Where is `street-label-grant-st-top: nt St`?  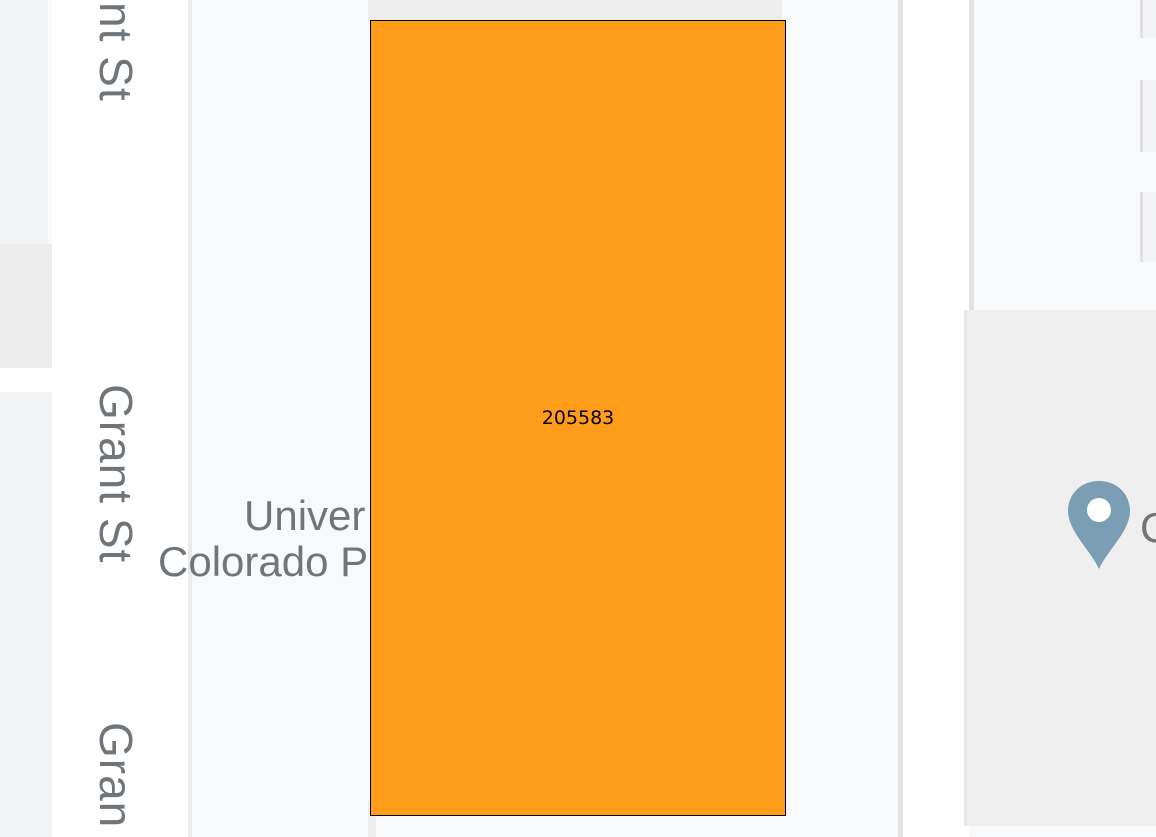
street-label-grant-st-top: nt St is located at coordinates (116, 52).